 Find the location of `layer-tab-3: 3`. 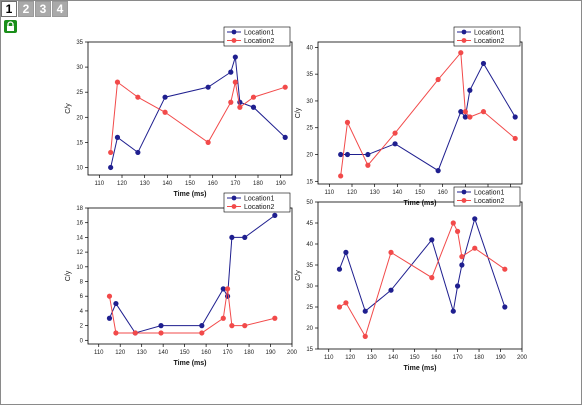

layer-tab-3: 3 is located at coordinates (43, 9).